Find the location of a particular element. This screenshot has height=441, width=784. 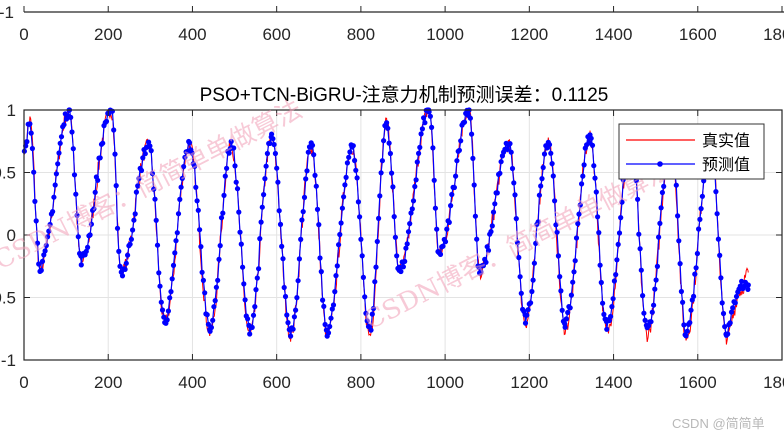

legend-true-label: 真实值 is located at coordinates (726, 140).